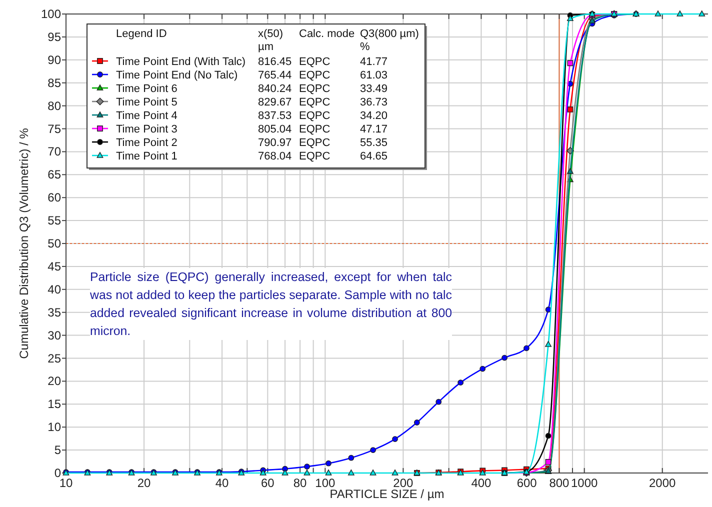  I want to click on annotation: x(50), so click(271, 34).